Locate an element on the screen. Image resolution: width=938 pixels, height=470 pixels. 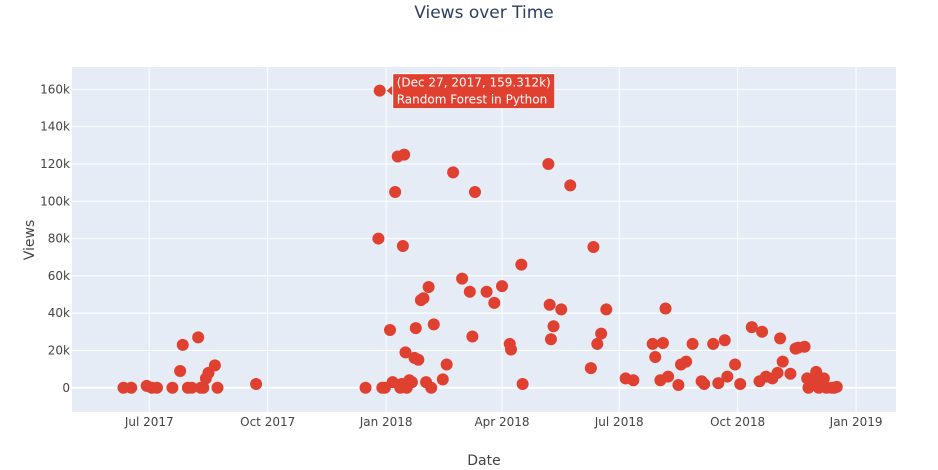
y-tick-label: 160k is located at coordinates (55, 89).